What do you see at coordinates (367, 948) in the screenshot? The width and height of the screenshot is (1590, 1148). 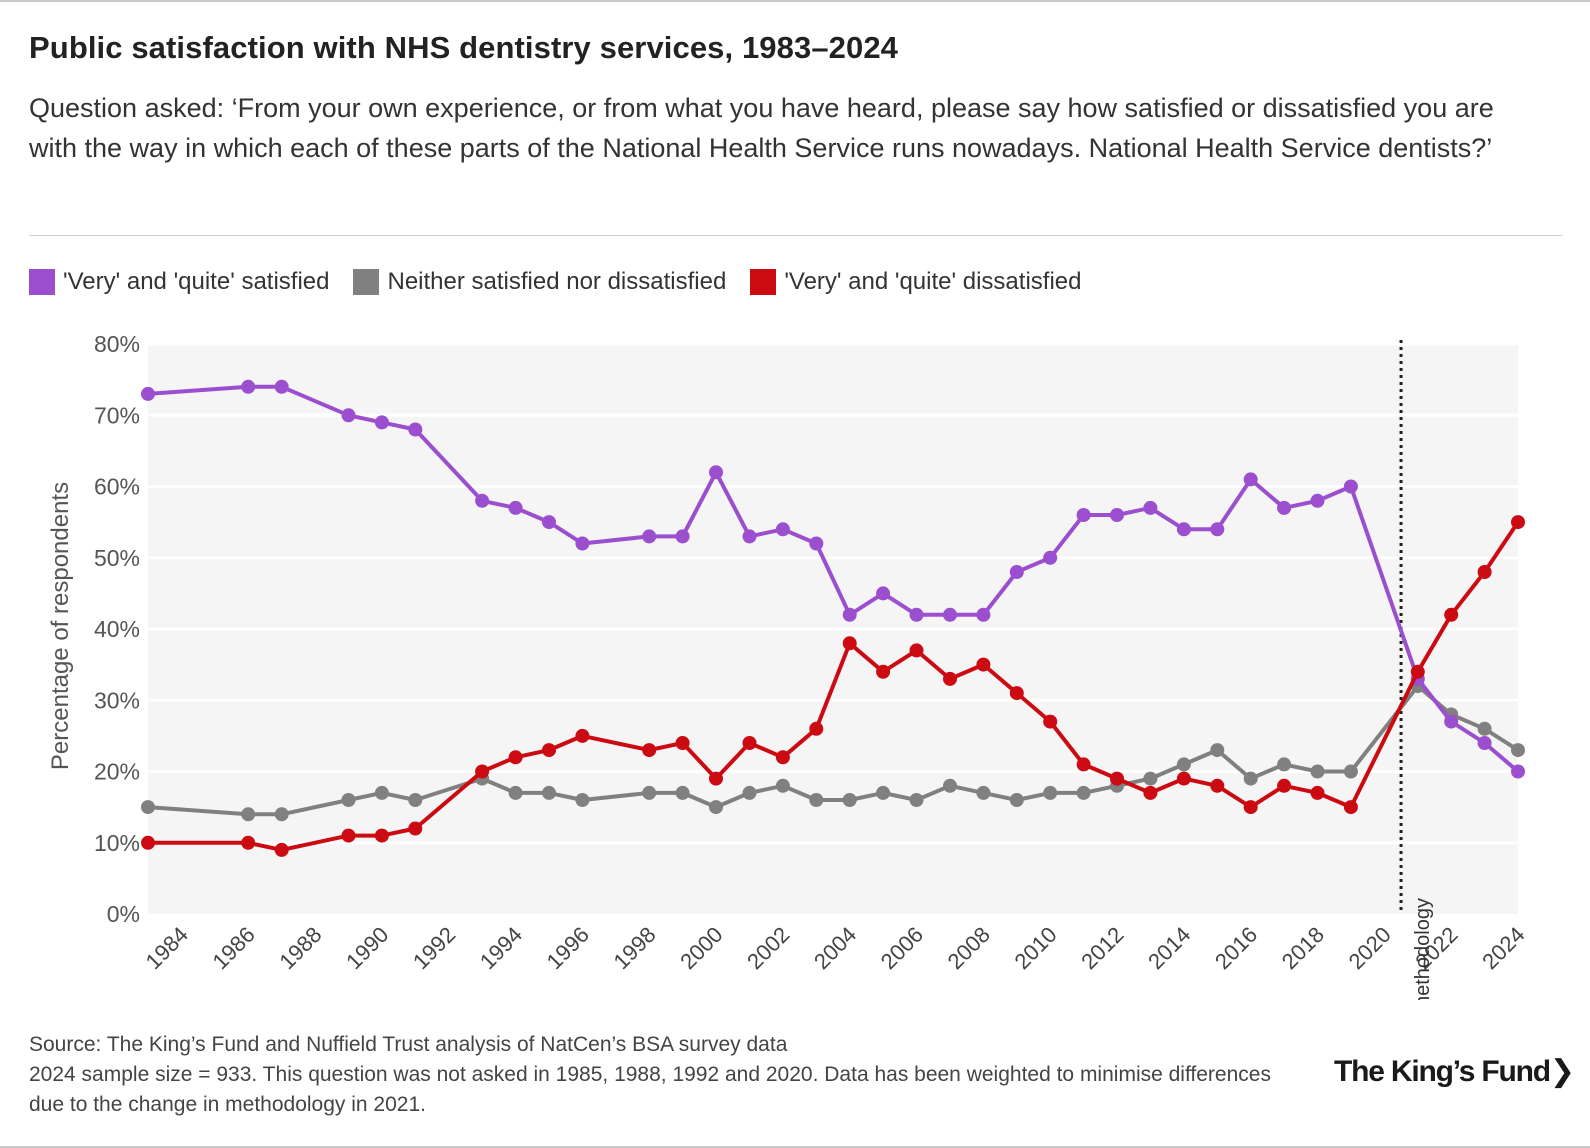 I see `x-tick-label: 1990` at bounding box center [367, 948].